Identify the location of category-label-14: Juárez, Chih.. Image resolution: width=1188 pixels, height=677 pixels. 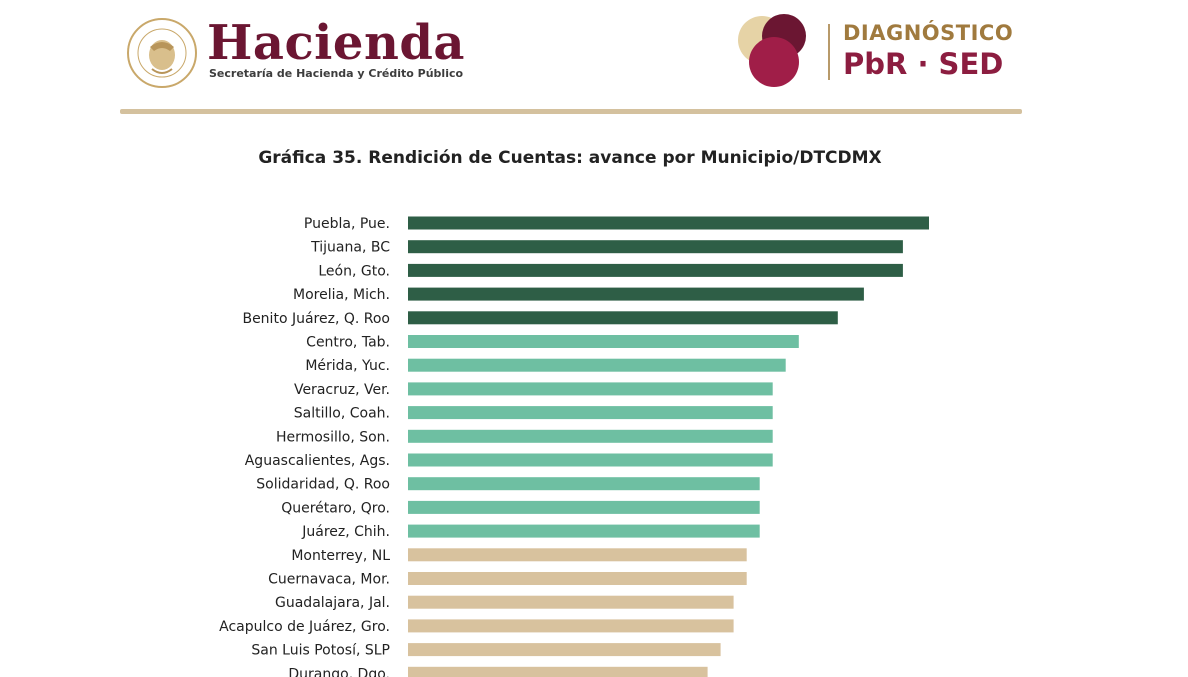
(345, 532).